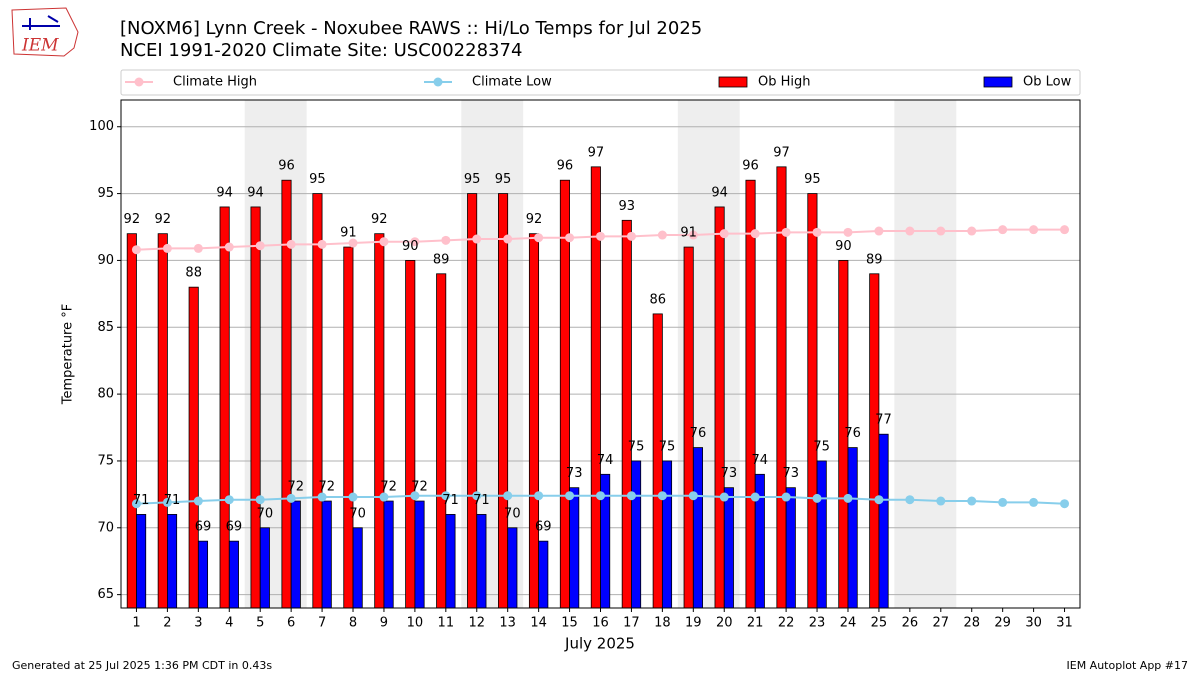 This screenshot has width=1200, height=675. What do you see at coordinates (321, 50) in the screenshot?
I see `chart-subtitle: NCEI 1991-2020 Climate Site: USC00228374` at bounding box center [321, 50].